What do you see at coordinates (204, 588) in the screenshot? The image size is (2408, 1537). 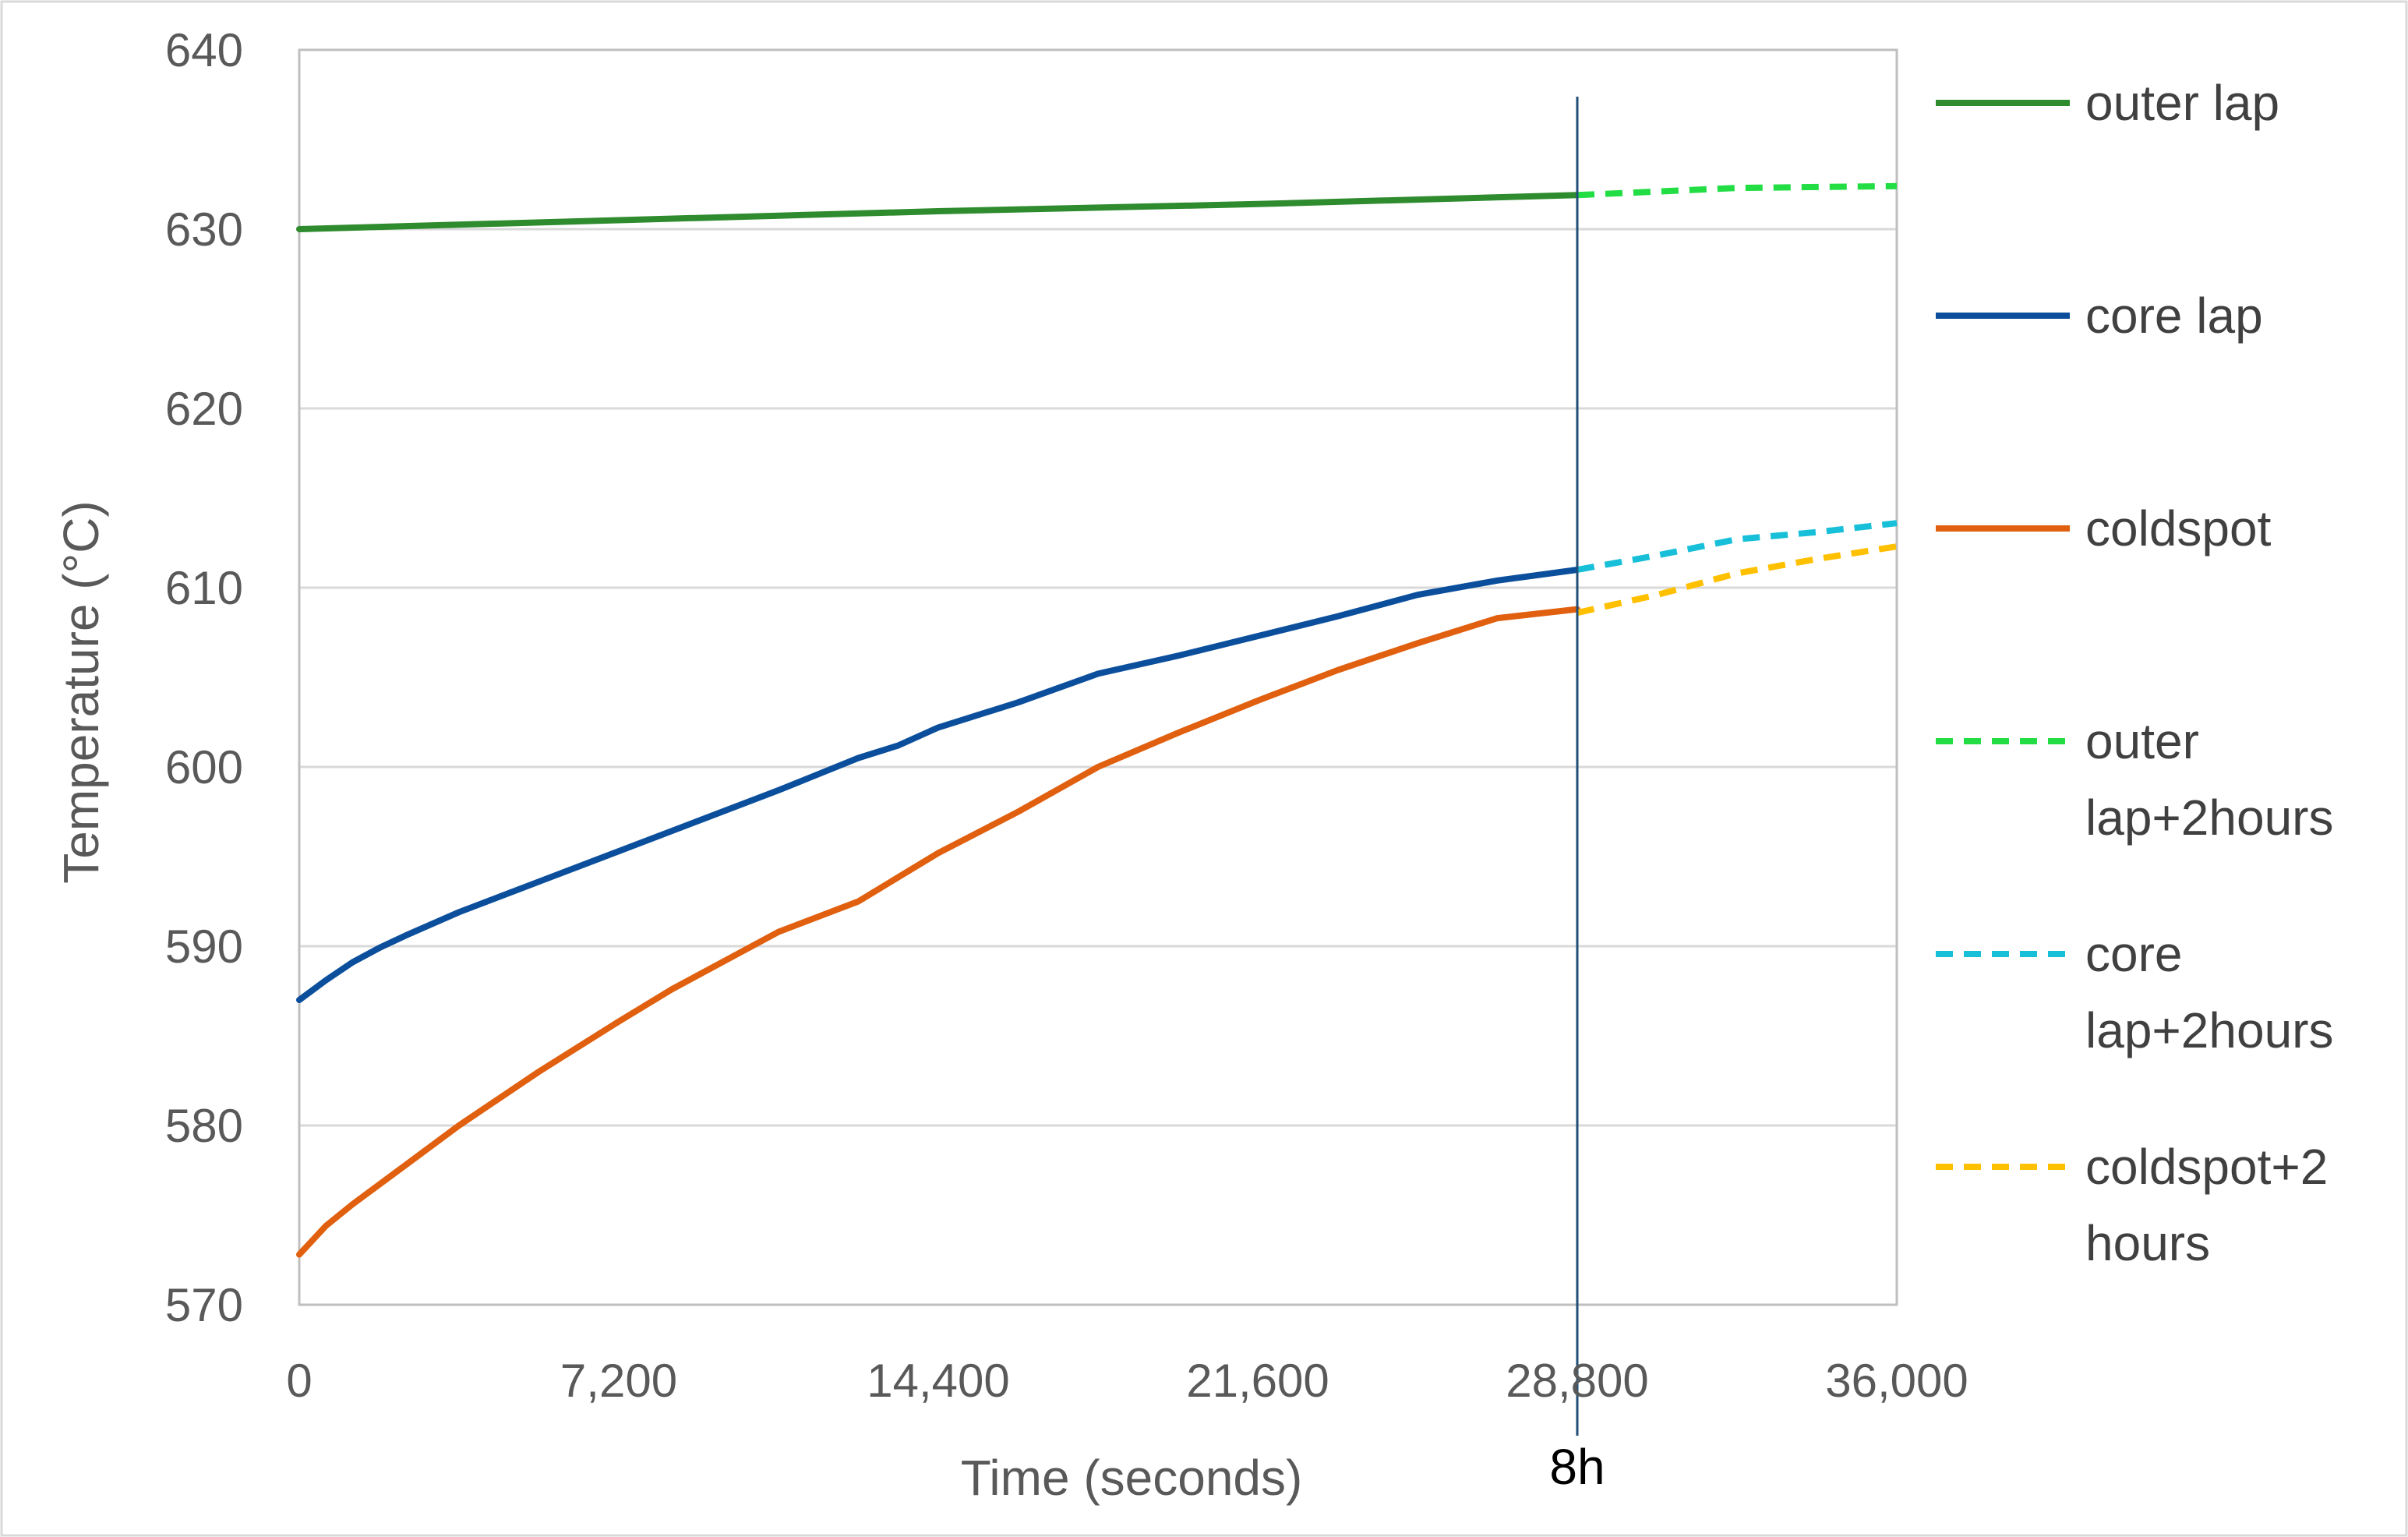 I see `y-tick-label: 610` at bounding box center [204, 588].